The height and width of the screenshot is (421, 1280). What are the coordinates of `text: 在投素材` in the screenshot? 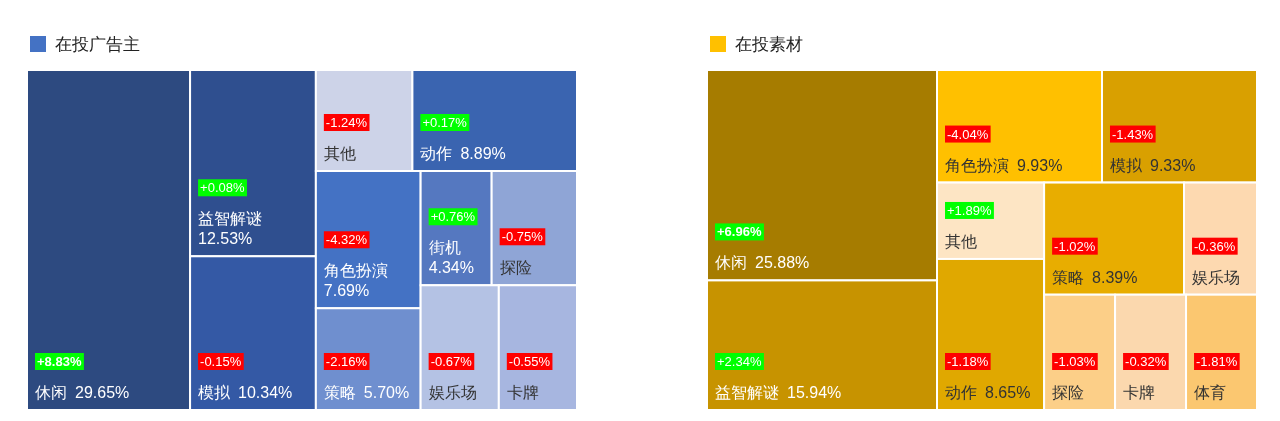 It's located at (769, 44).